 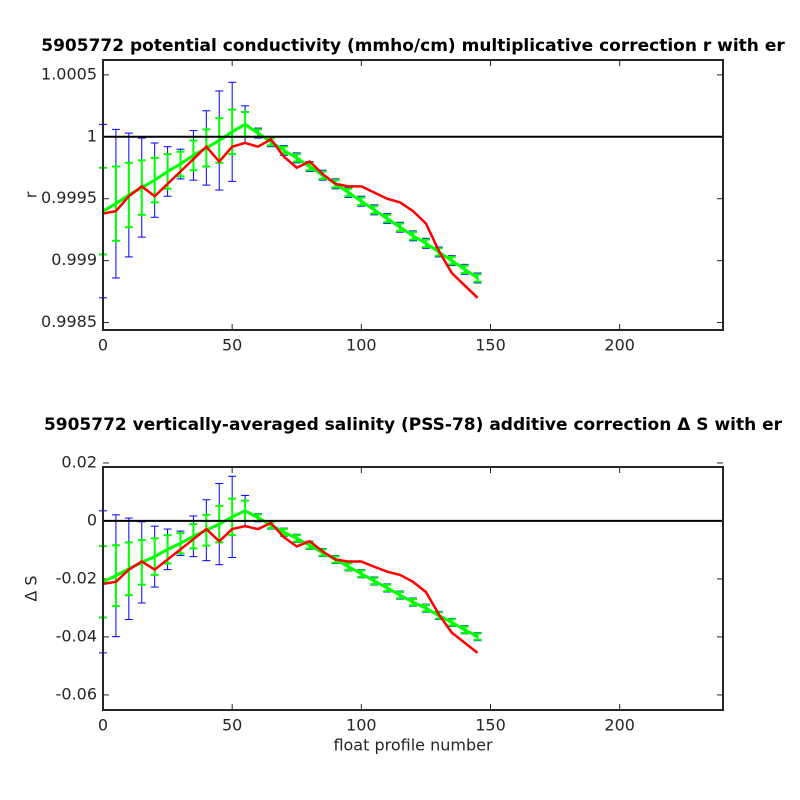 What do you see at coordinates (31, 588) in the screenshot?
I see `y-axis-label: Δ S` at bounding box center [31, 588].